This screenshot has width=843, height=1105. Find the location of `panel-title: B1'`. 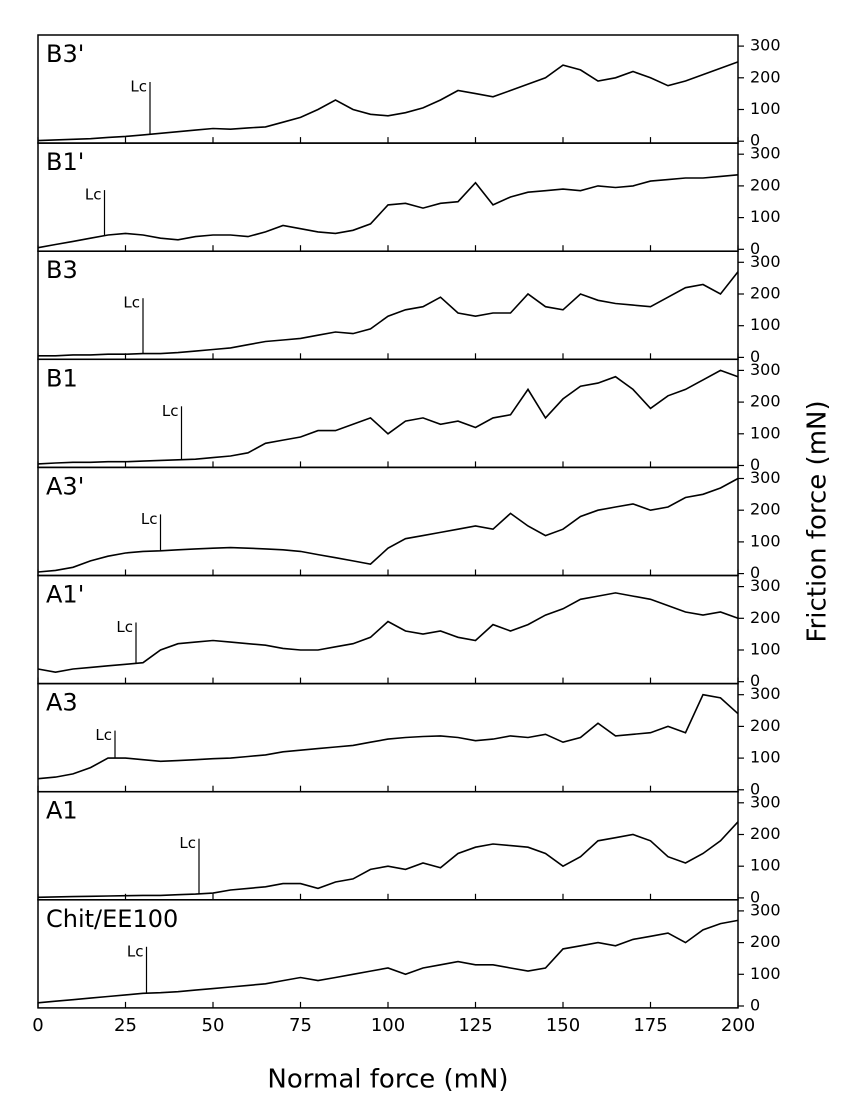

panel-title: B1' is located at coordinates (65, 162).